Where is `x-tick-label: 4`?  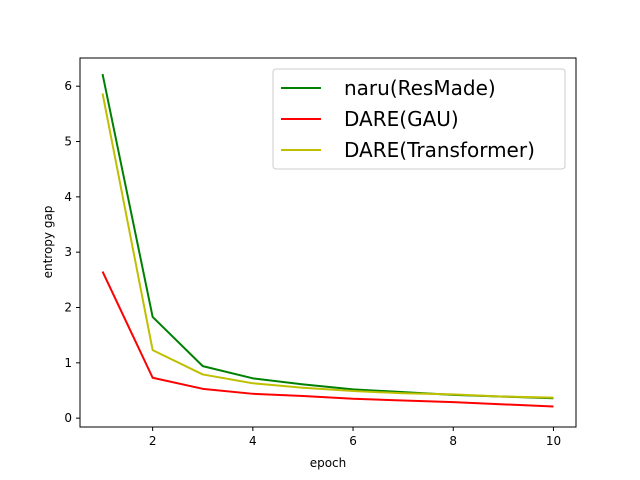 x-tick-label: 4 is located at coordinates (253, 441).